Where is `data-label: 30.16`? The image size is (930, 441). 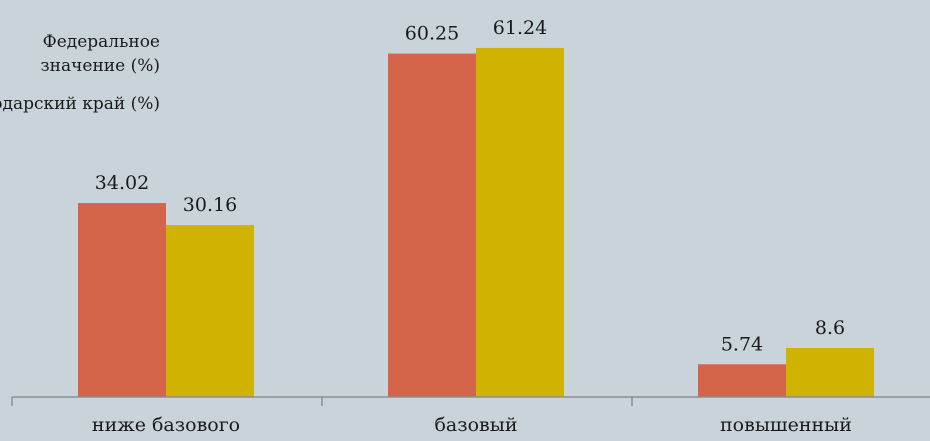
data-label: 30.16 is located at coordinates (210, 205).